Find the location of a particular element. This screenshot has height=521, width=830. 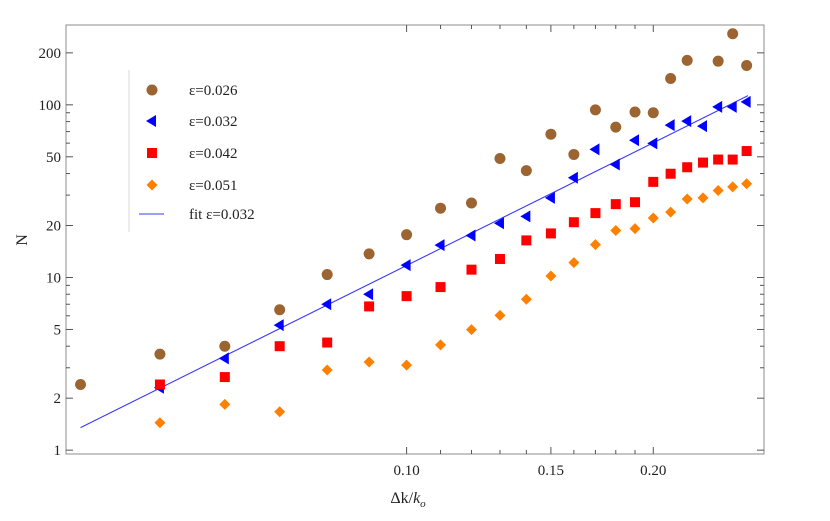

x-axis-title: Δk/ko is located at coordinates (408, 500).